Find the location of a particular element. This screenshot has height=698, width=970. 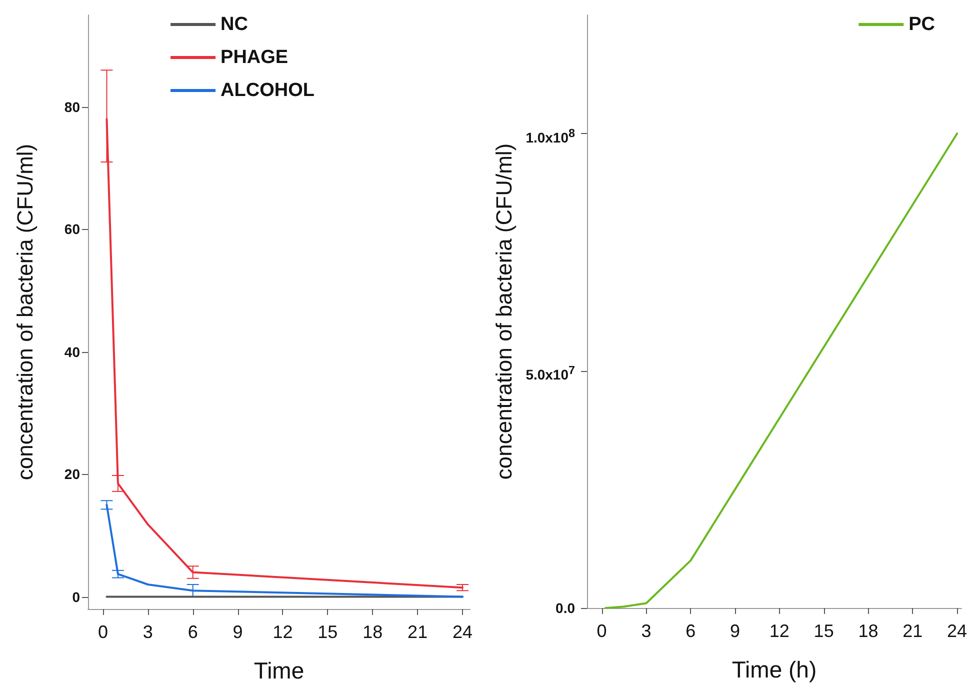

y-tick-label: 1.0x10$^{8}$ is located at coordinates (550, 136).